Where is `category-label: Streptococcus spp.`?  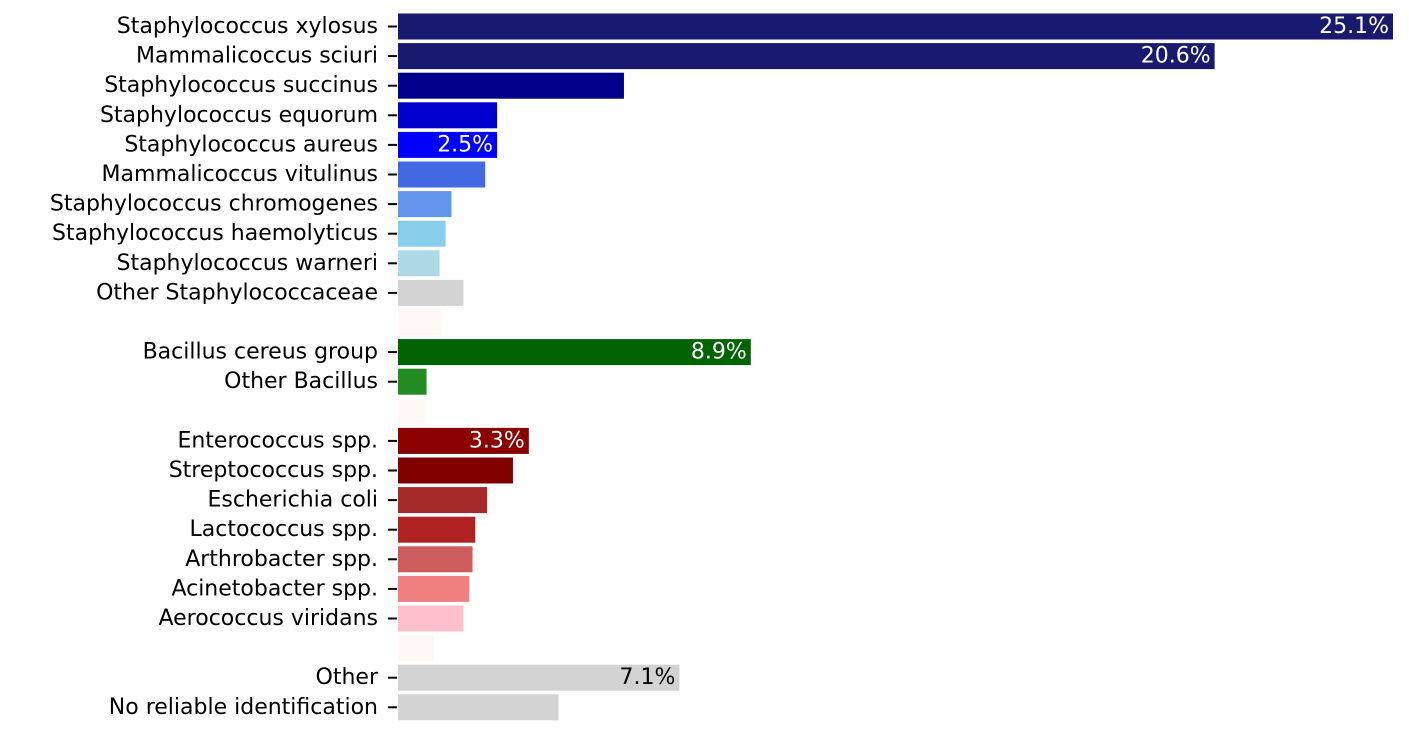 category-label: Streptococcus spp. is located at coordinates (273, 470).